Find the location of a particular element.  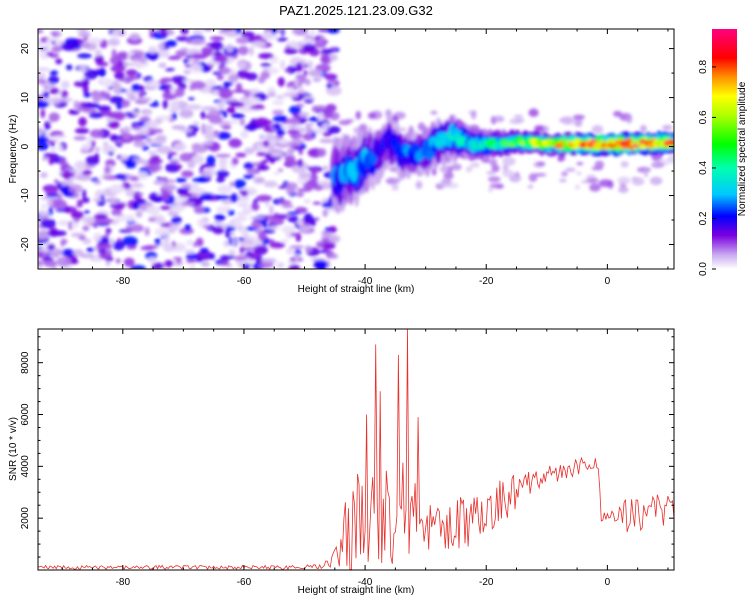

colorbar-label: Normalized spectral amplitude is located at coordinates (742, 148).